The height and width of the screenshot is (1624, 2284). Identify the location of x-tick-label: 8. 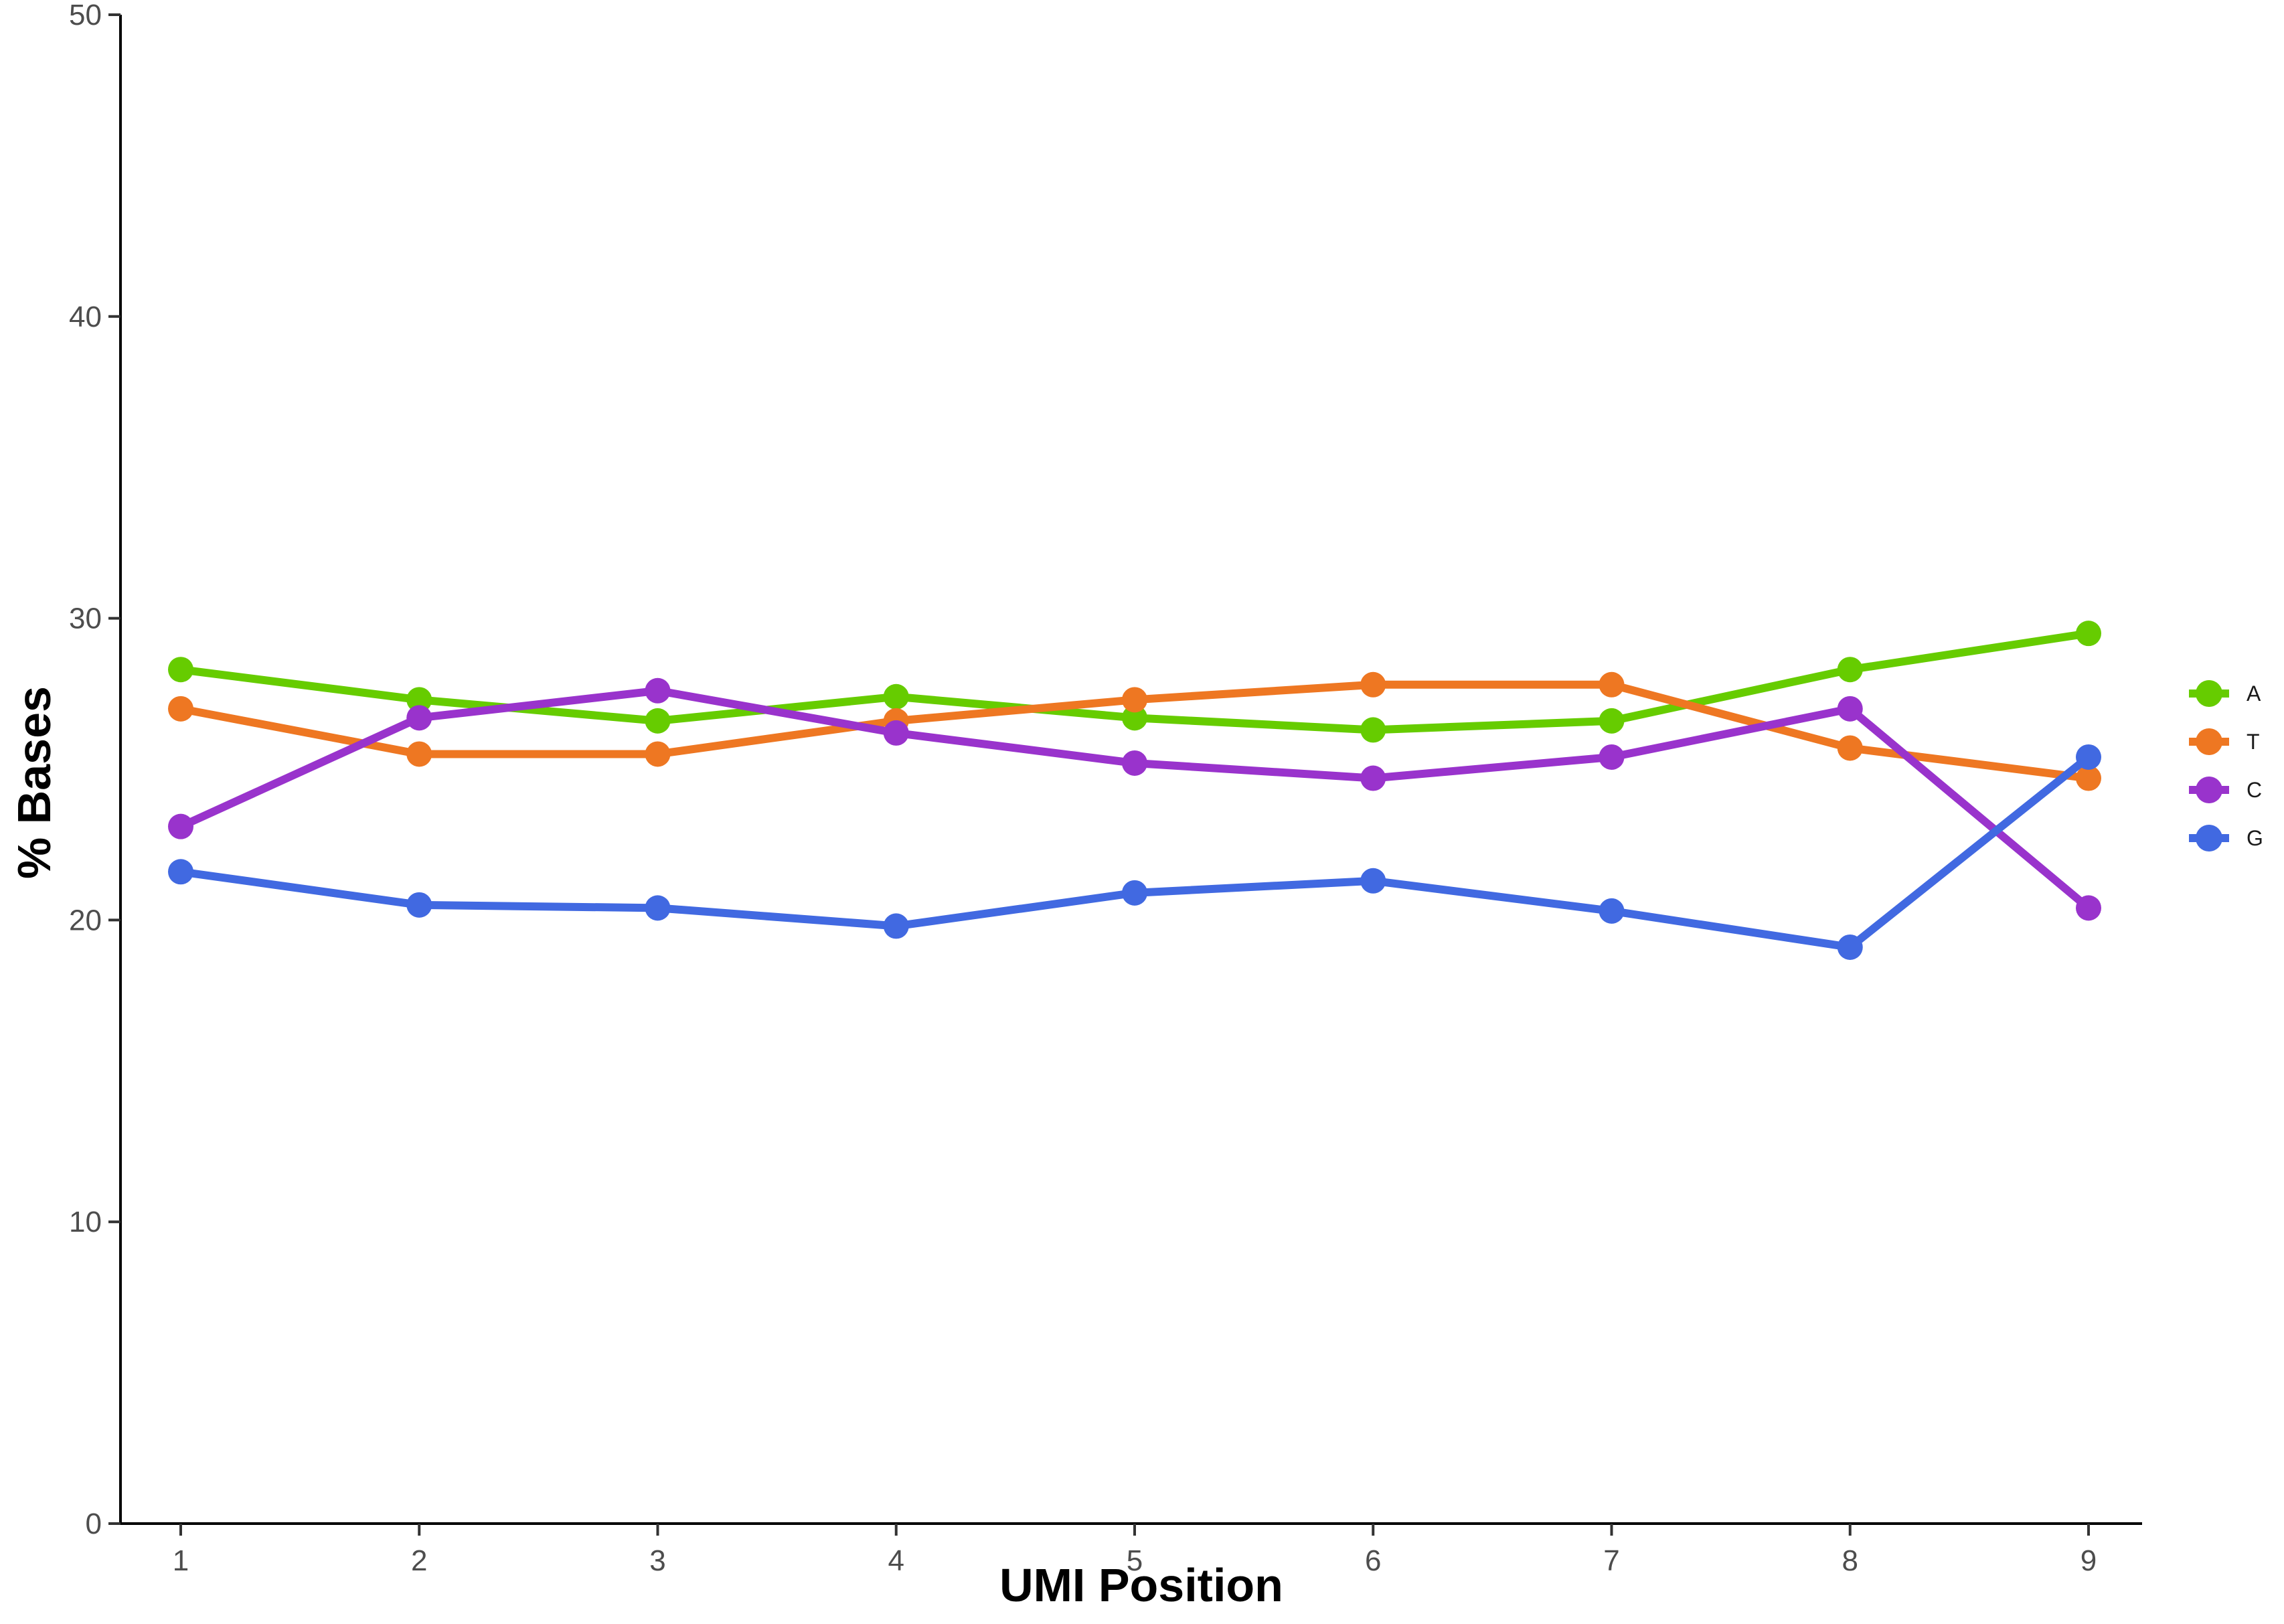
(1850, 1561).